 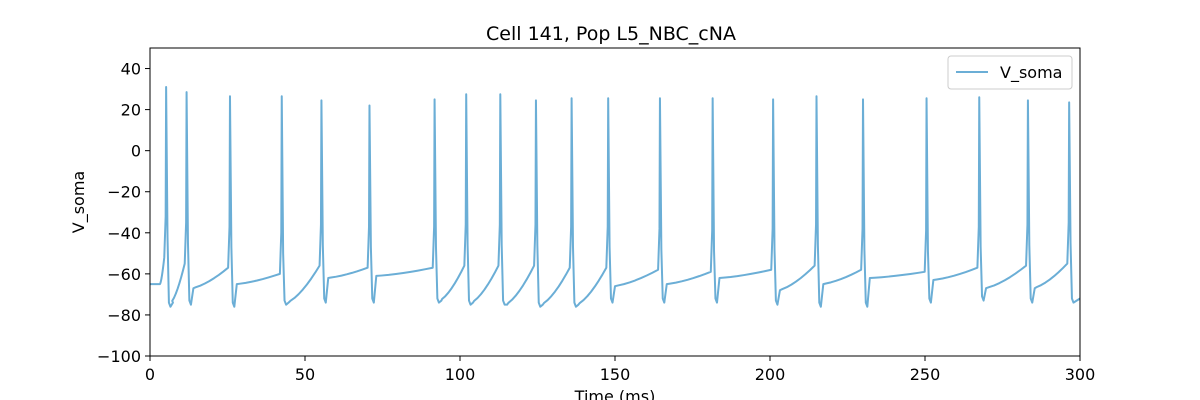 What do you see at coordinates (611, 34) in the screenshot?
I see `chart-title: Cell 141, Pop L5_NBC_cNA` at bounding box center [611, 34].